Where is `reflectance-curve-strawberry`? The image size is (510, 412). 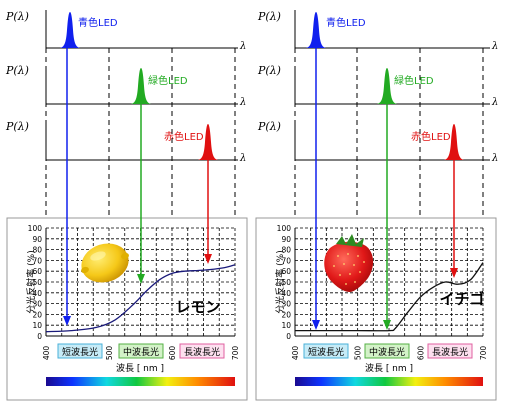
reflectance-curve-strawberry is located at coordinates (389, 297).